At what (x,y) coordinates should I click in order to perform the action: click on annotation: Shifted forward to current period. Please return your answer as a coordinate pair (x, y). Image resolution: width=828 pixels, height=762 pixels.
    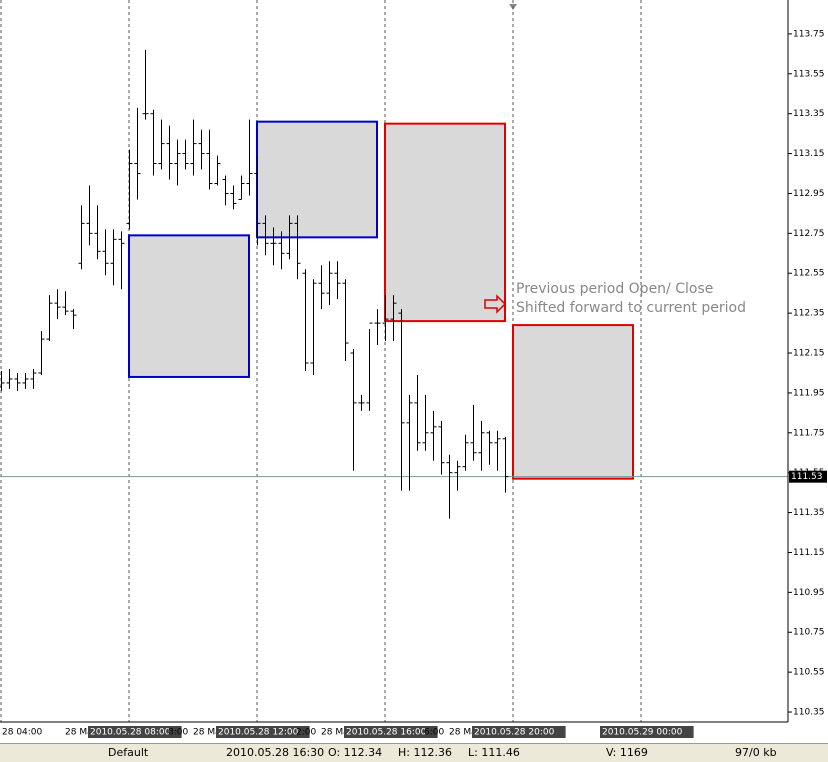
    Looking at the image, I should click on (631, 308).